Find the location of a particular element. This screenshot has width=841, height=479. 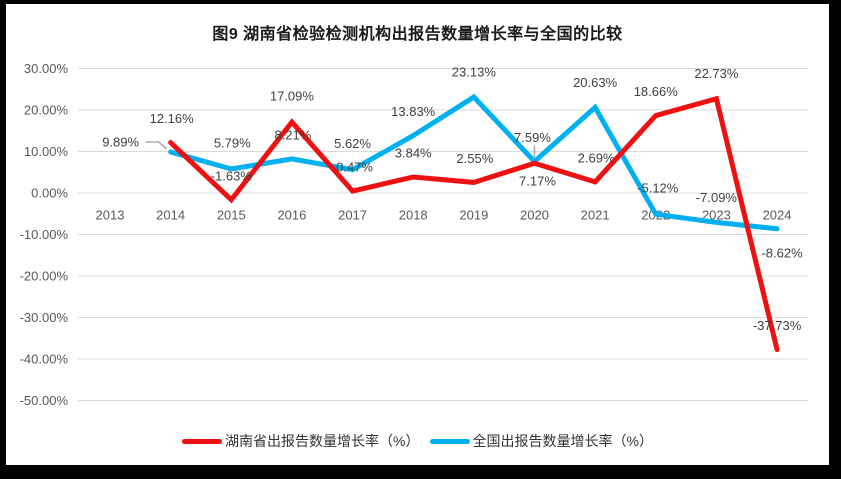

data-label: 2.55% is located at coordinates (474, 158).